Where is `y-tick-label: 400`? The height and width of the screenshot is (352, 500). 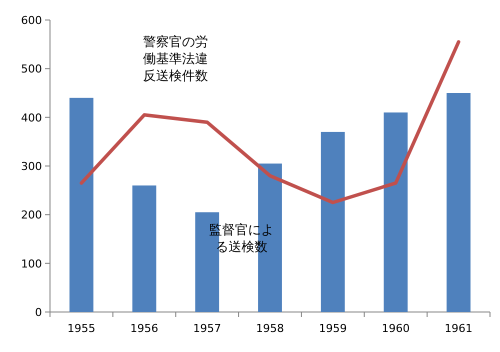 y-tick-label: 400 is located at coordinates (31, 117).